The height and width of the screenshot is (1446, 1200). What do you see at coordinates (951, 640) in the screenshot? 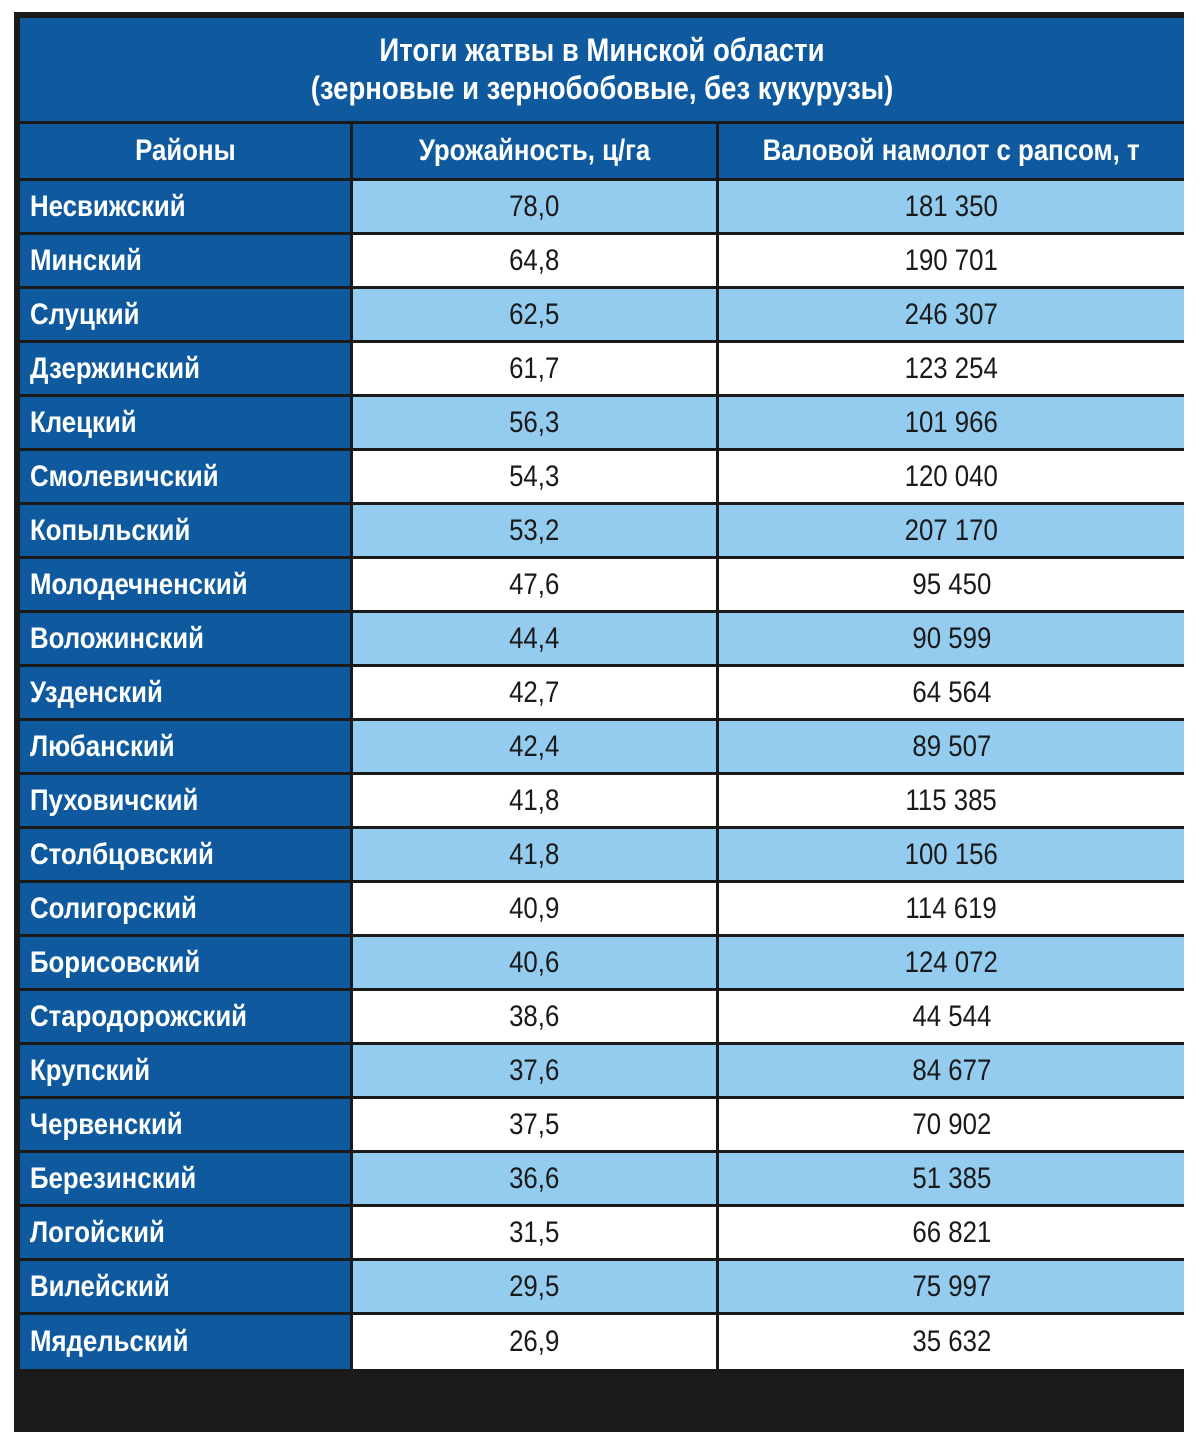
I see `harvest-cell: 90 599` at bounding box center [951, 640].